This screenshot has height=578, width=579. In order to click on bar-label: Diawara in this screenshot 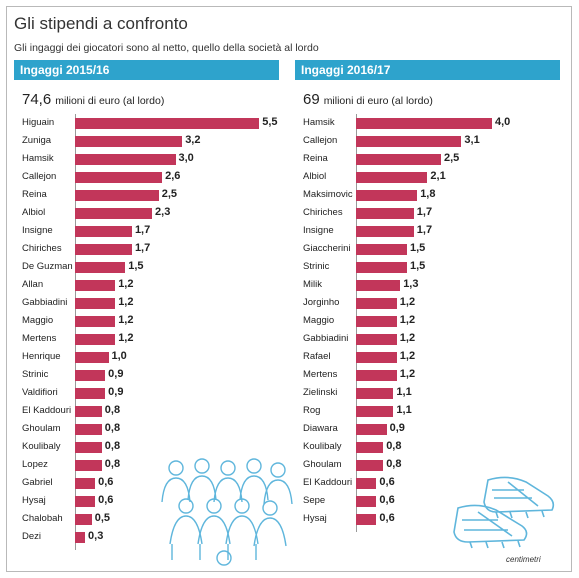, I will do `click(320, 428)`.